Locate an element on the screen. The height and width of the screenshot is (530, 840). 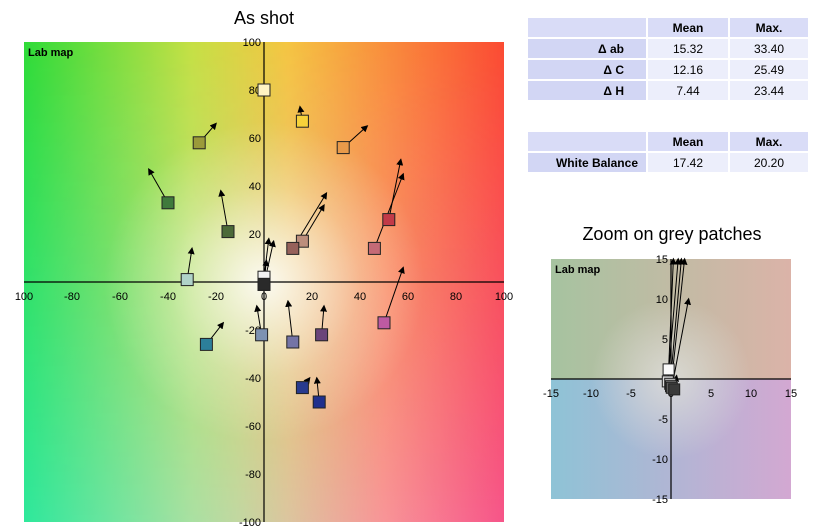
delta-c-mean: 12.16 is located at coordinates (688, 69).